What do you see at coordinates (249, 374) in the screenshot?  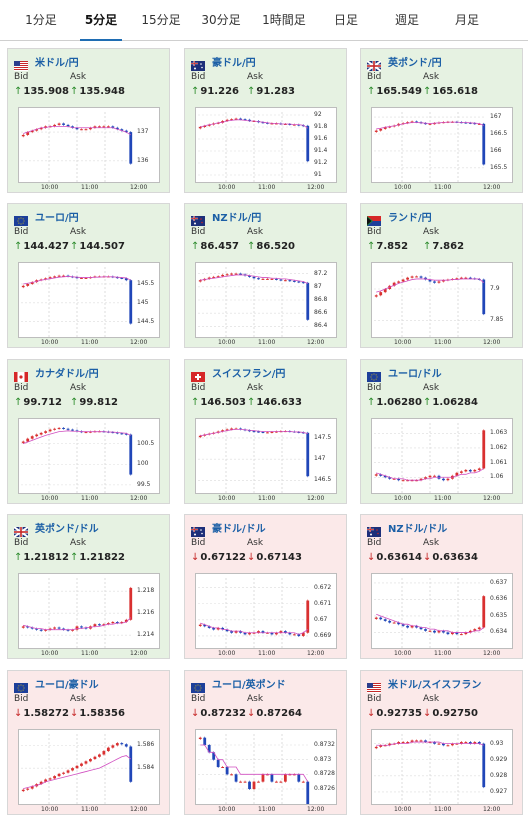 I see `pair-name: スイスフラン/円` at bounding box center [249, 374].